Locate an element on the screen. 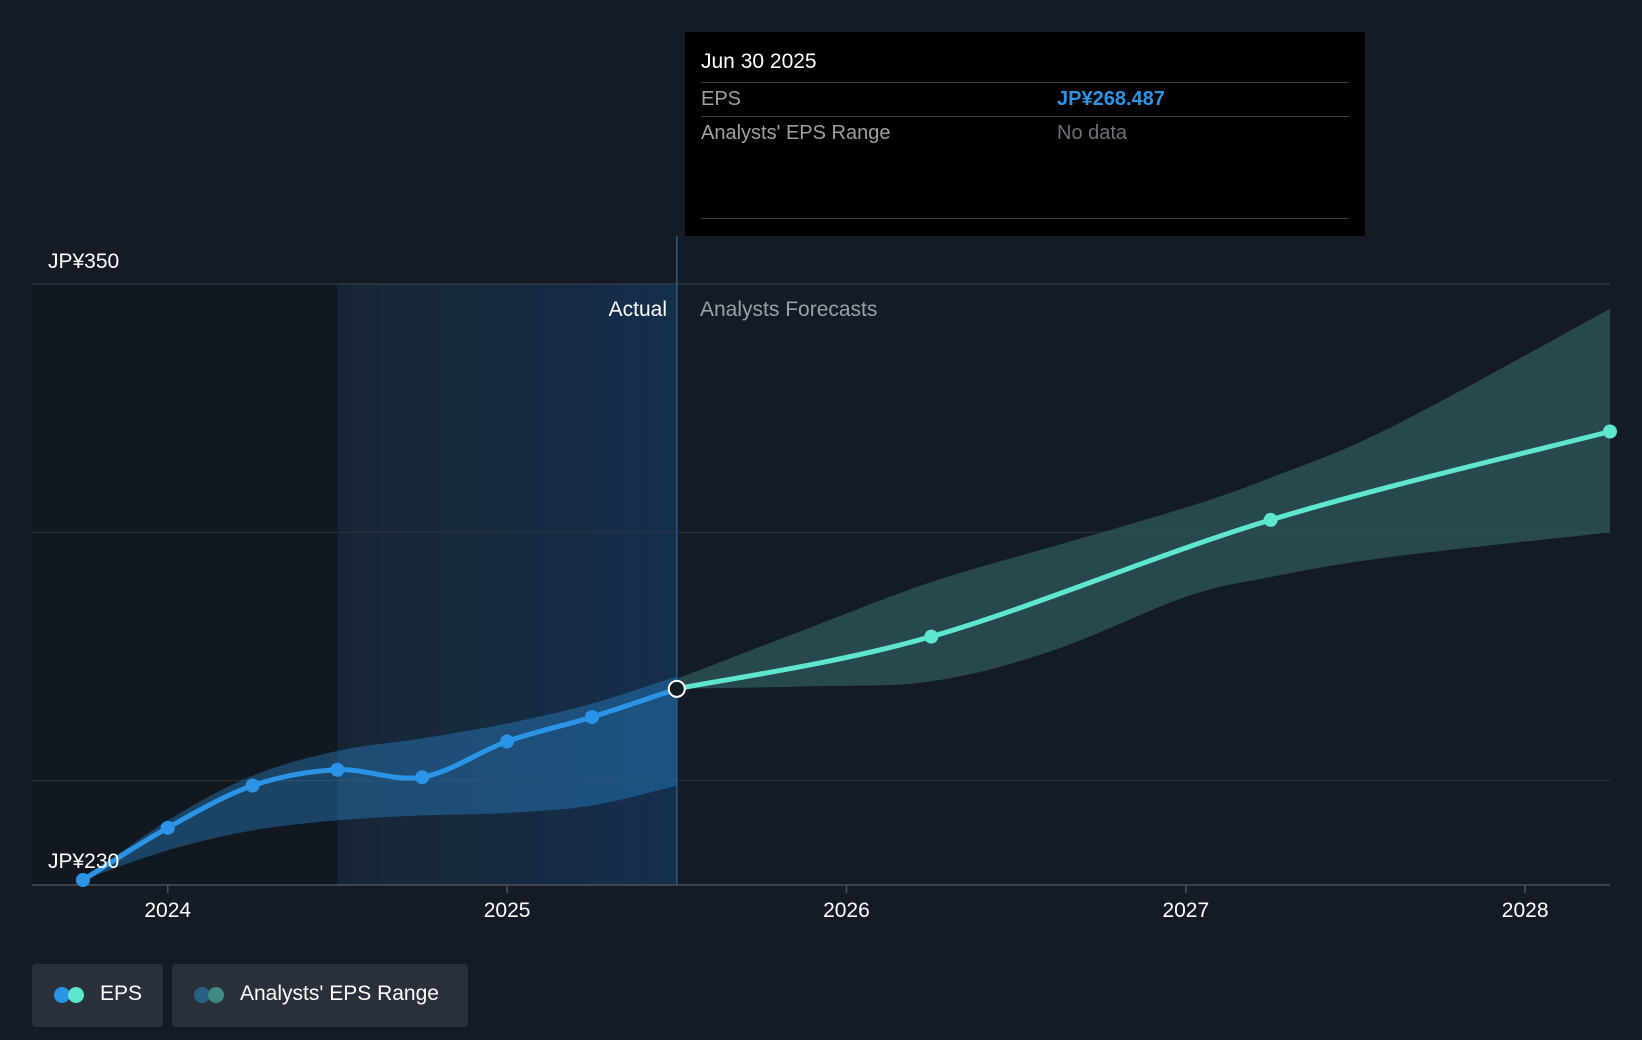  tooltip-range-label: Analysts' EPS Range is located at coordinates (796, 133).